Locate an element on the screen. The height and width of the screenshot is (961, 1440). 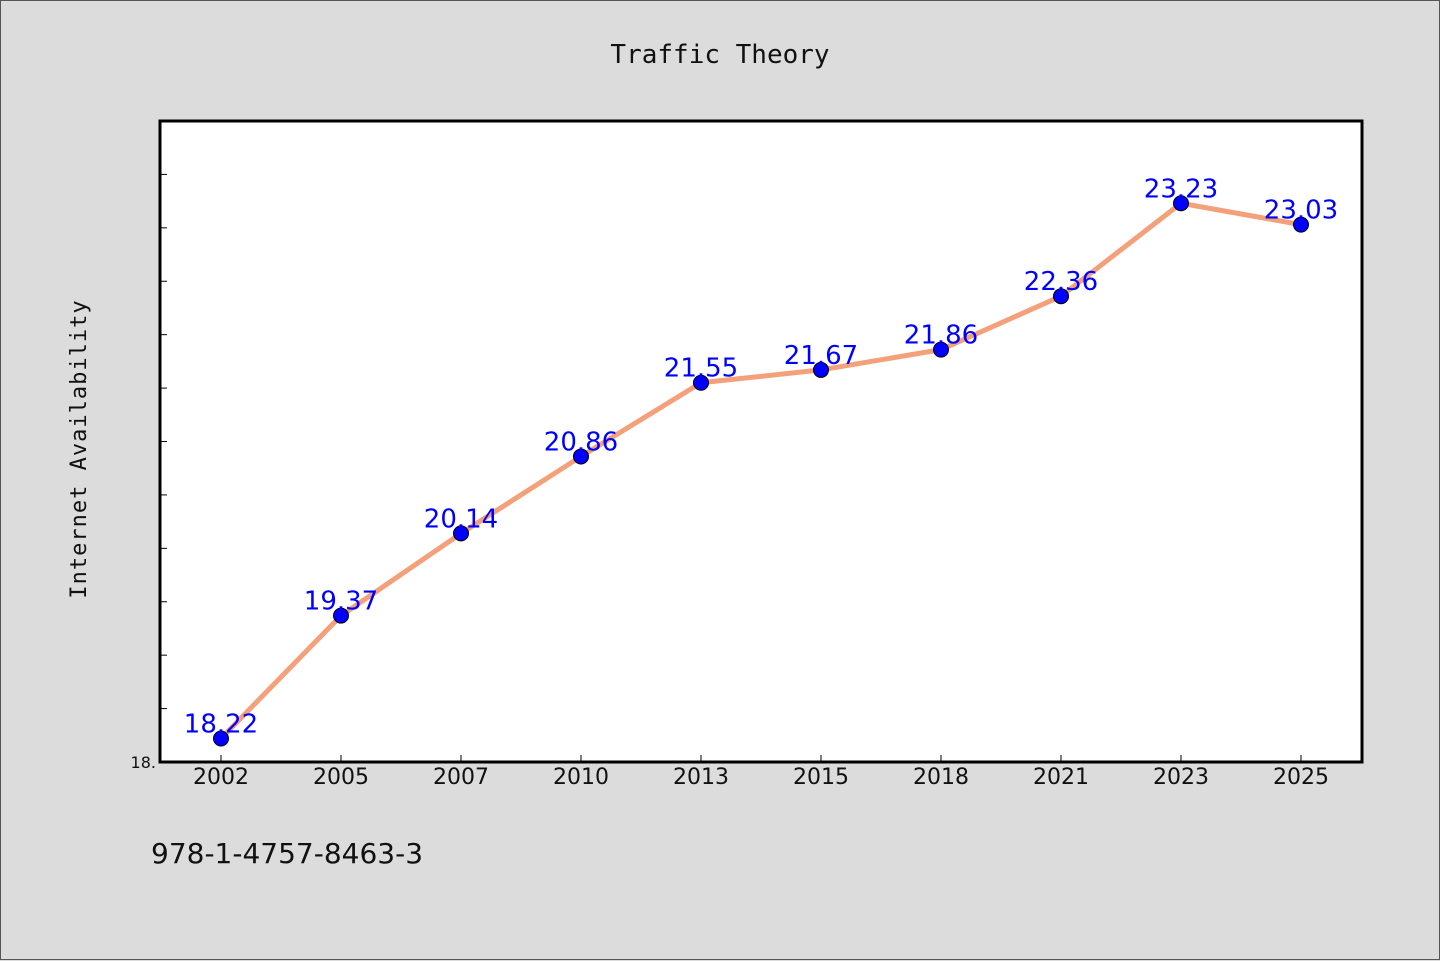
data-label: 21.86 is located at coordinates (941, 336).